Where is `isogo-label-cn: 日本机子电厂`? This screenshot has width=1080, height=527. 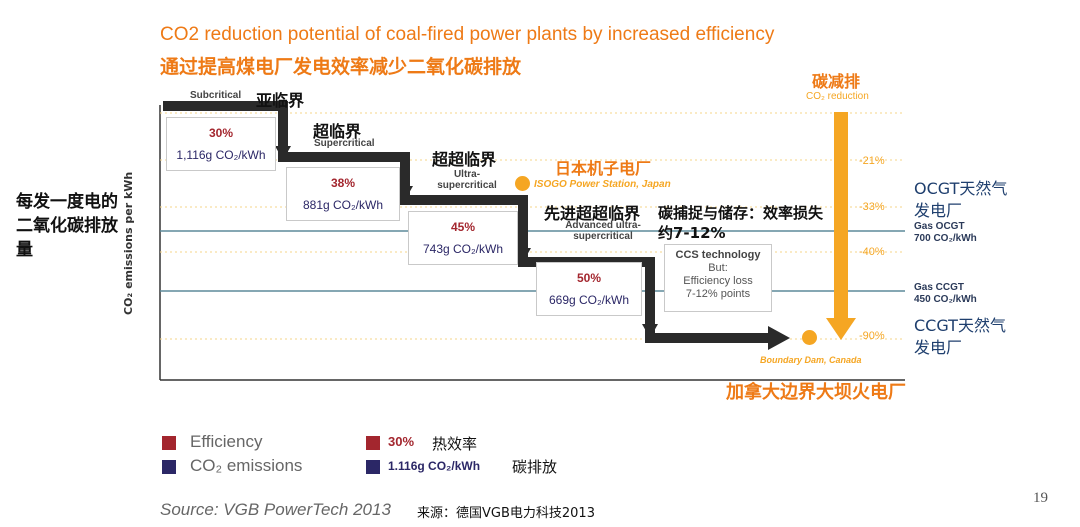 isogo-label-cn: 日本机子电厂 is located at coordinates (603, 168).